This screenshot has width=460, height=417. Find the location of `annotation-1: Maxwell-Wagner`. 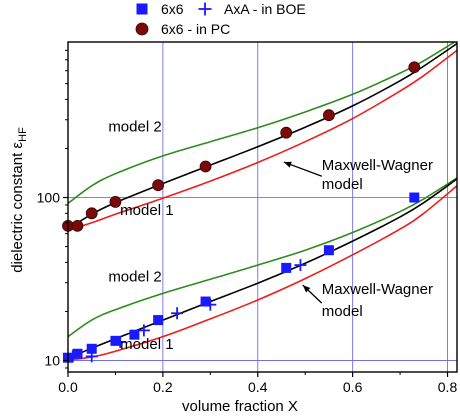

annotation-1: Maxwell-Wagner is located at coordinates (377, 165).